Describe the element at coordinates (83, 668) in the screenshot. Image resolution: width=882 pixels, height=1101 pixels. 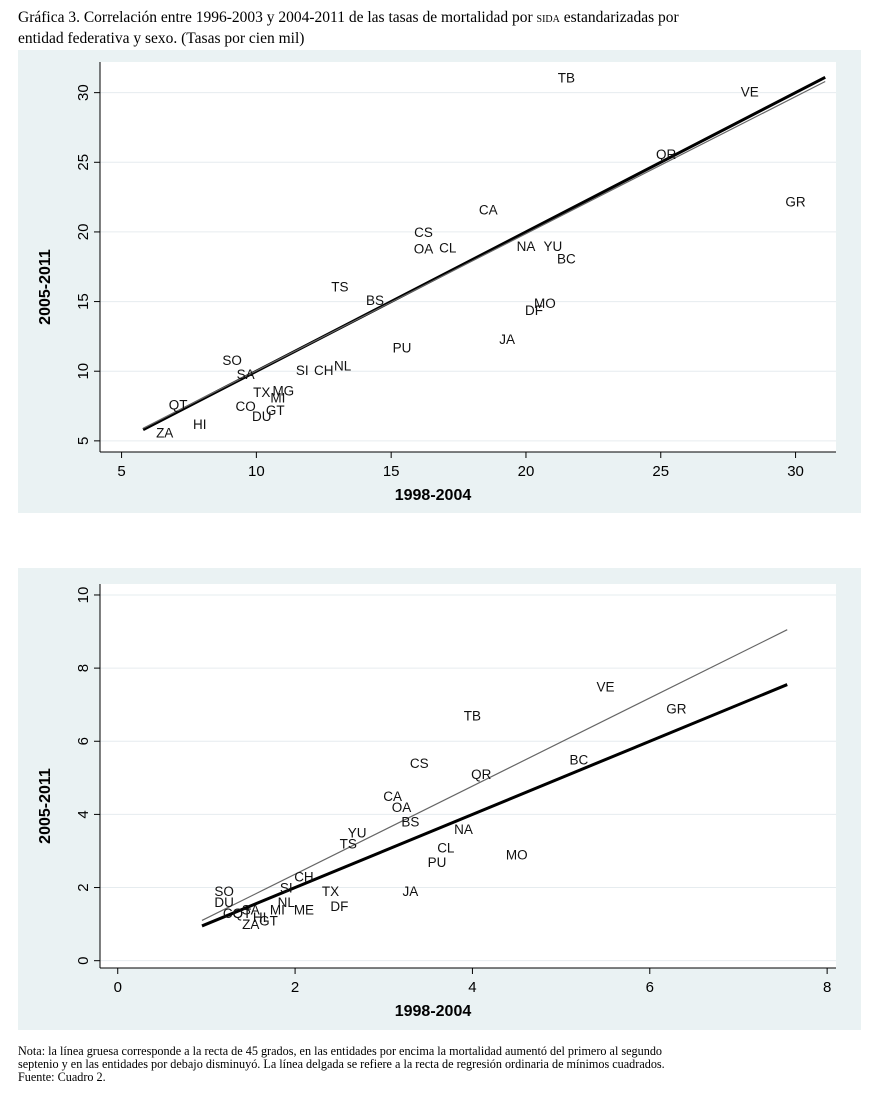
I see `y-tick-label: 8` at that location.